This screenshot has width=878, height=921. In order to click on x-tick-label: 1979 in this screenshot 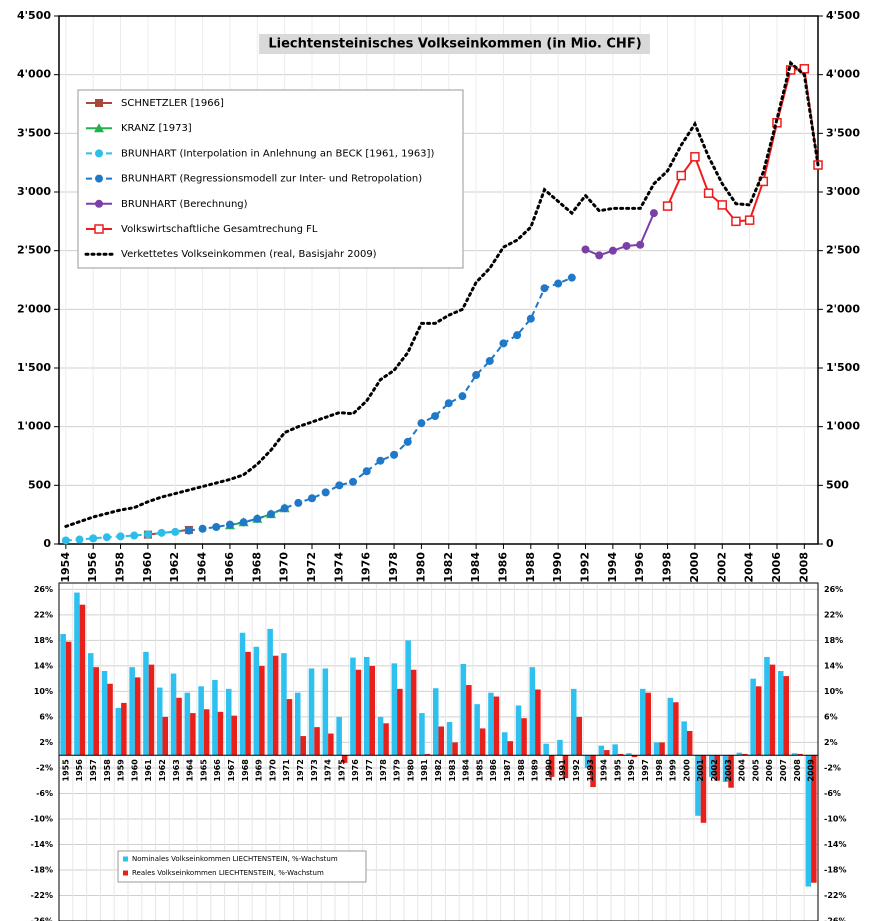, I will do `click(397, 770)`.